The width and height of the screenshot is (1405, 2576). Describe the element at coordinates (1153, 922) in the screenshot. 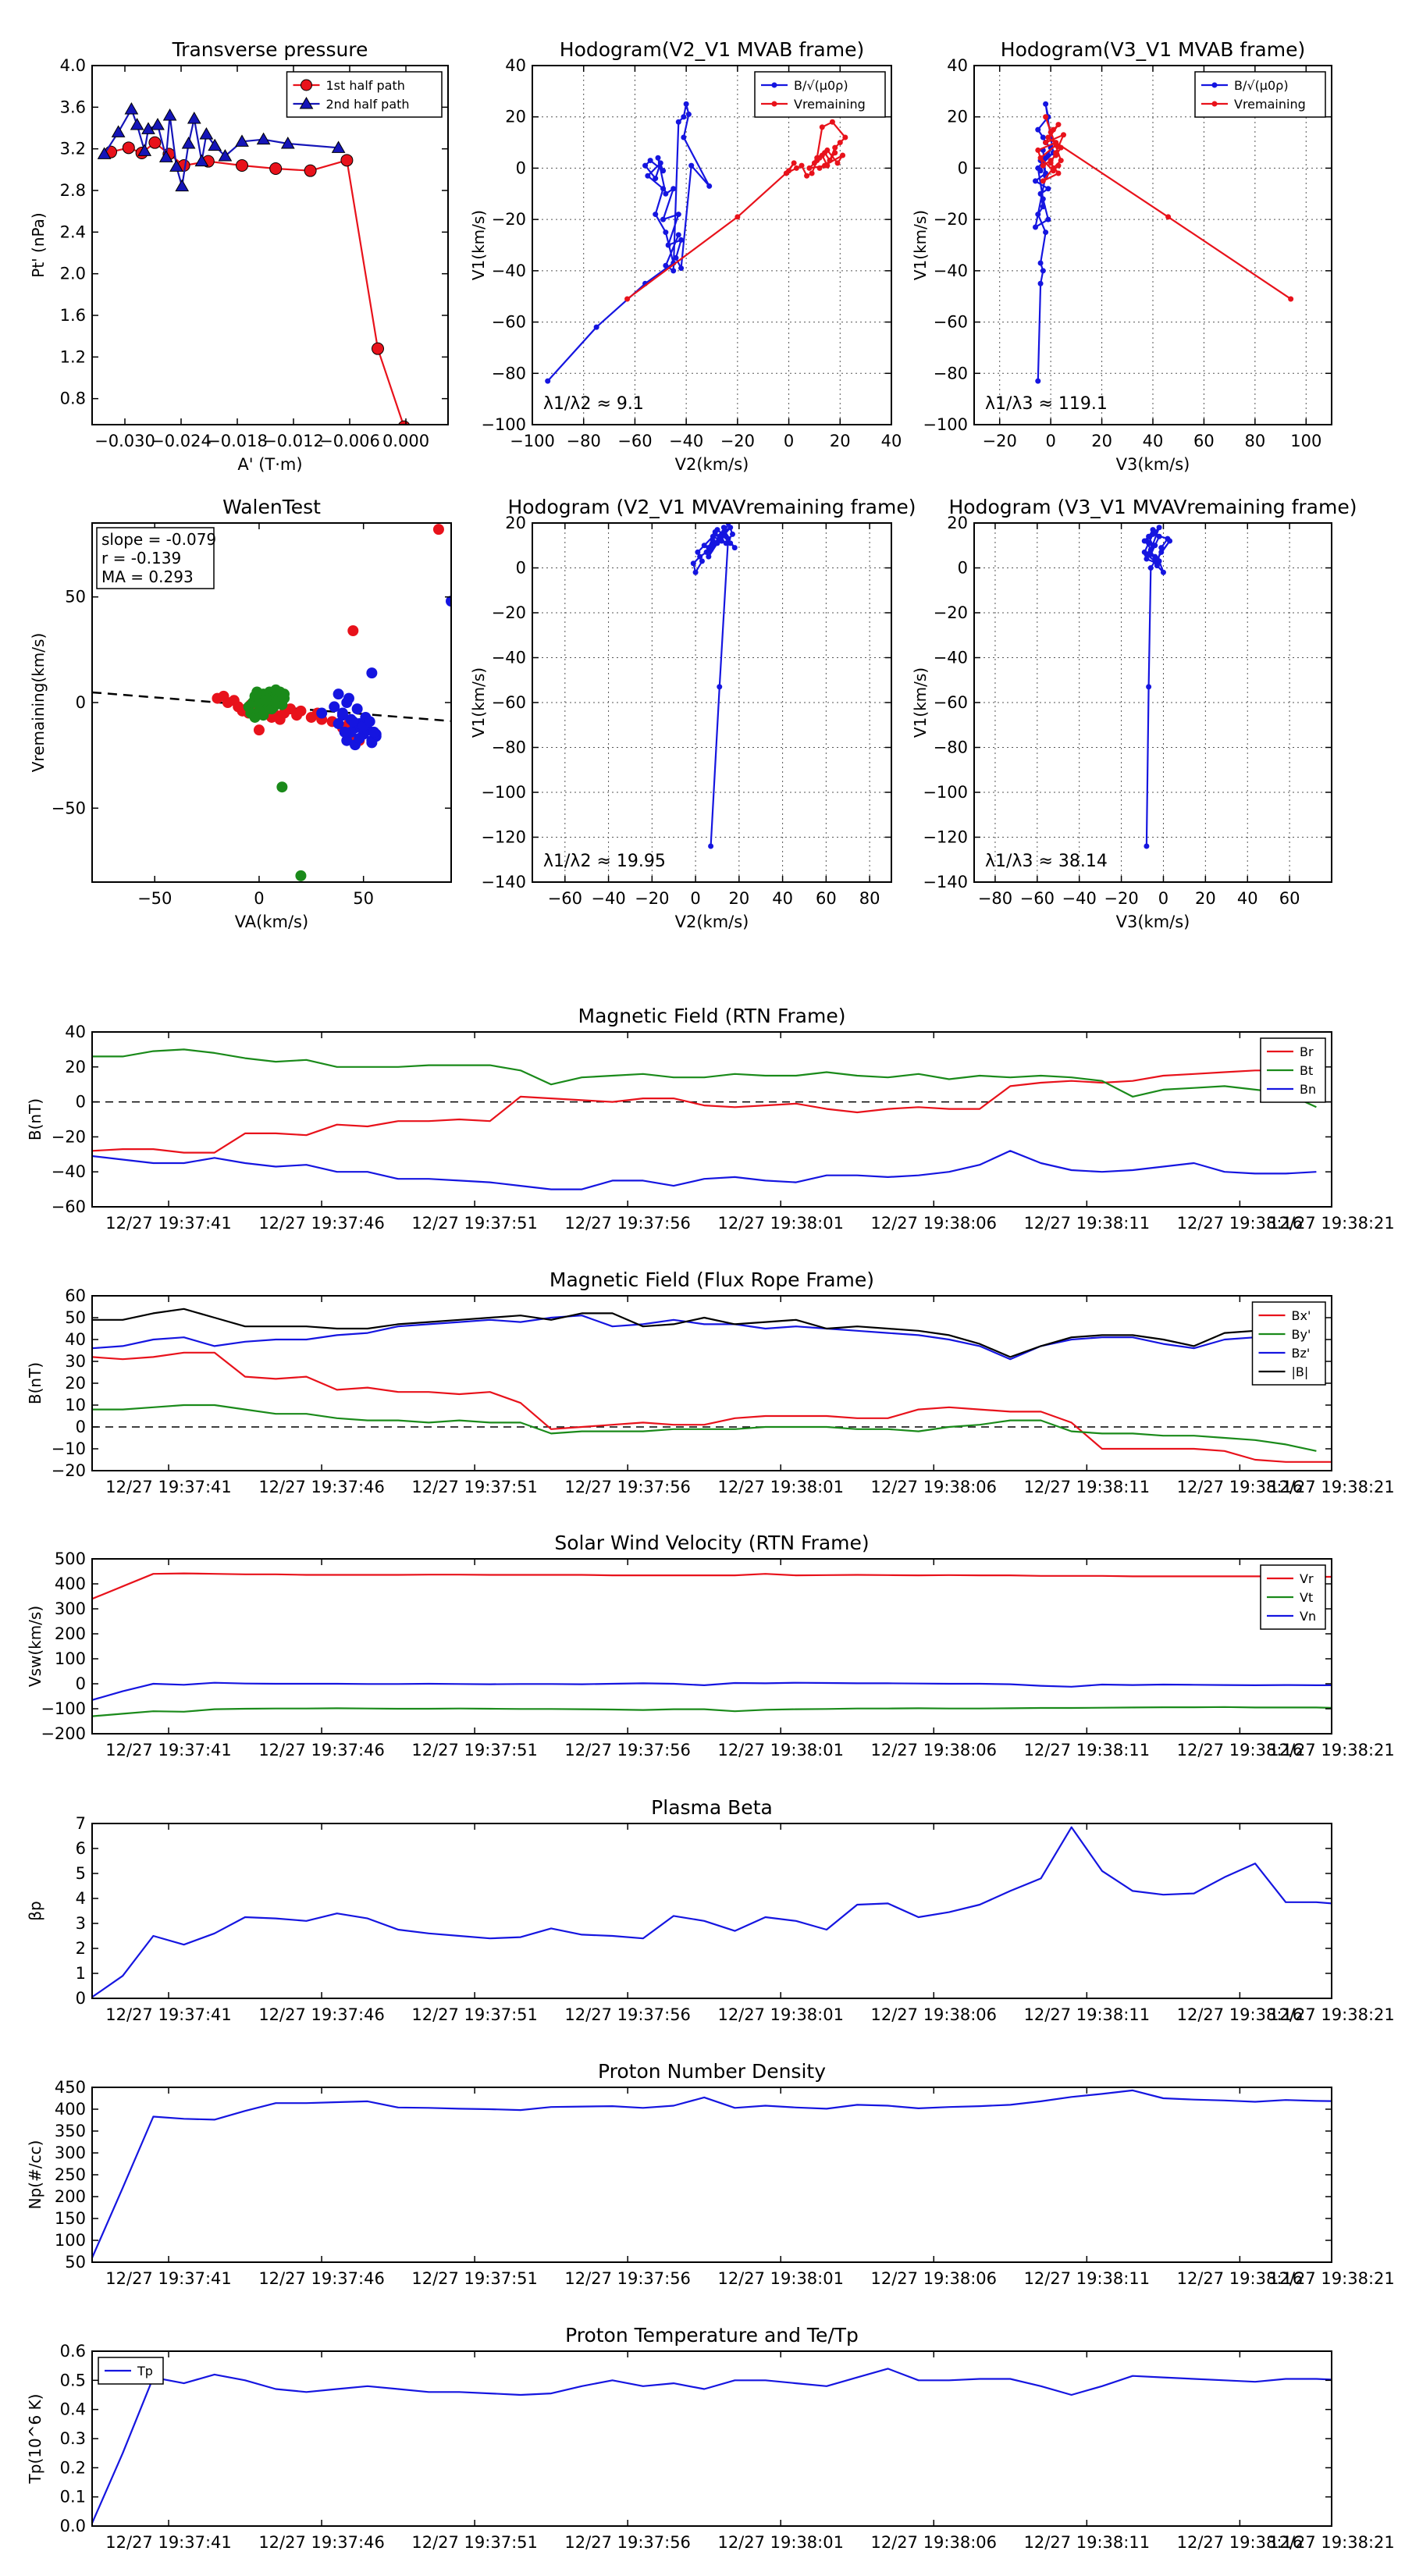

I see `x-axis-label: V3(km/s)` at that location.